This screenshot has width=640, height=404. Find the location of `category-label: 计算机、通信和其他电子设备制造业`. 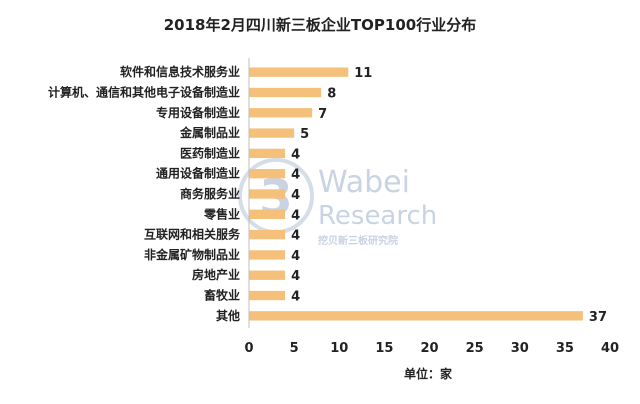

category-label: 计算机、通信和其他电子设备制造业 is located at coordinates (144, 91).